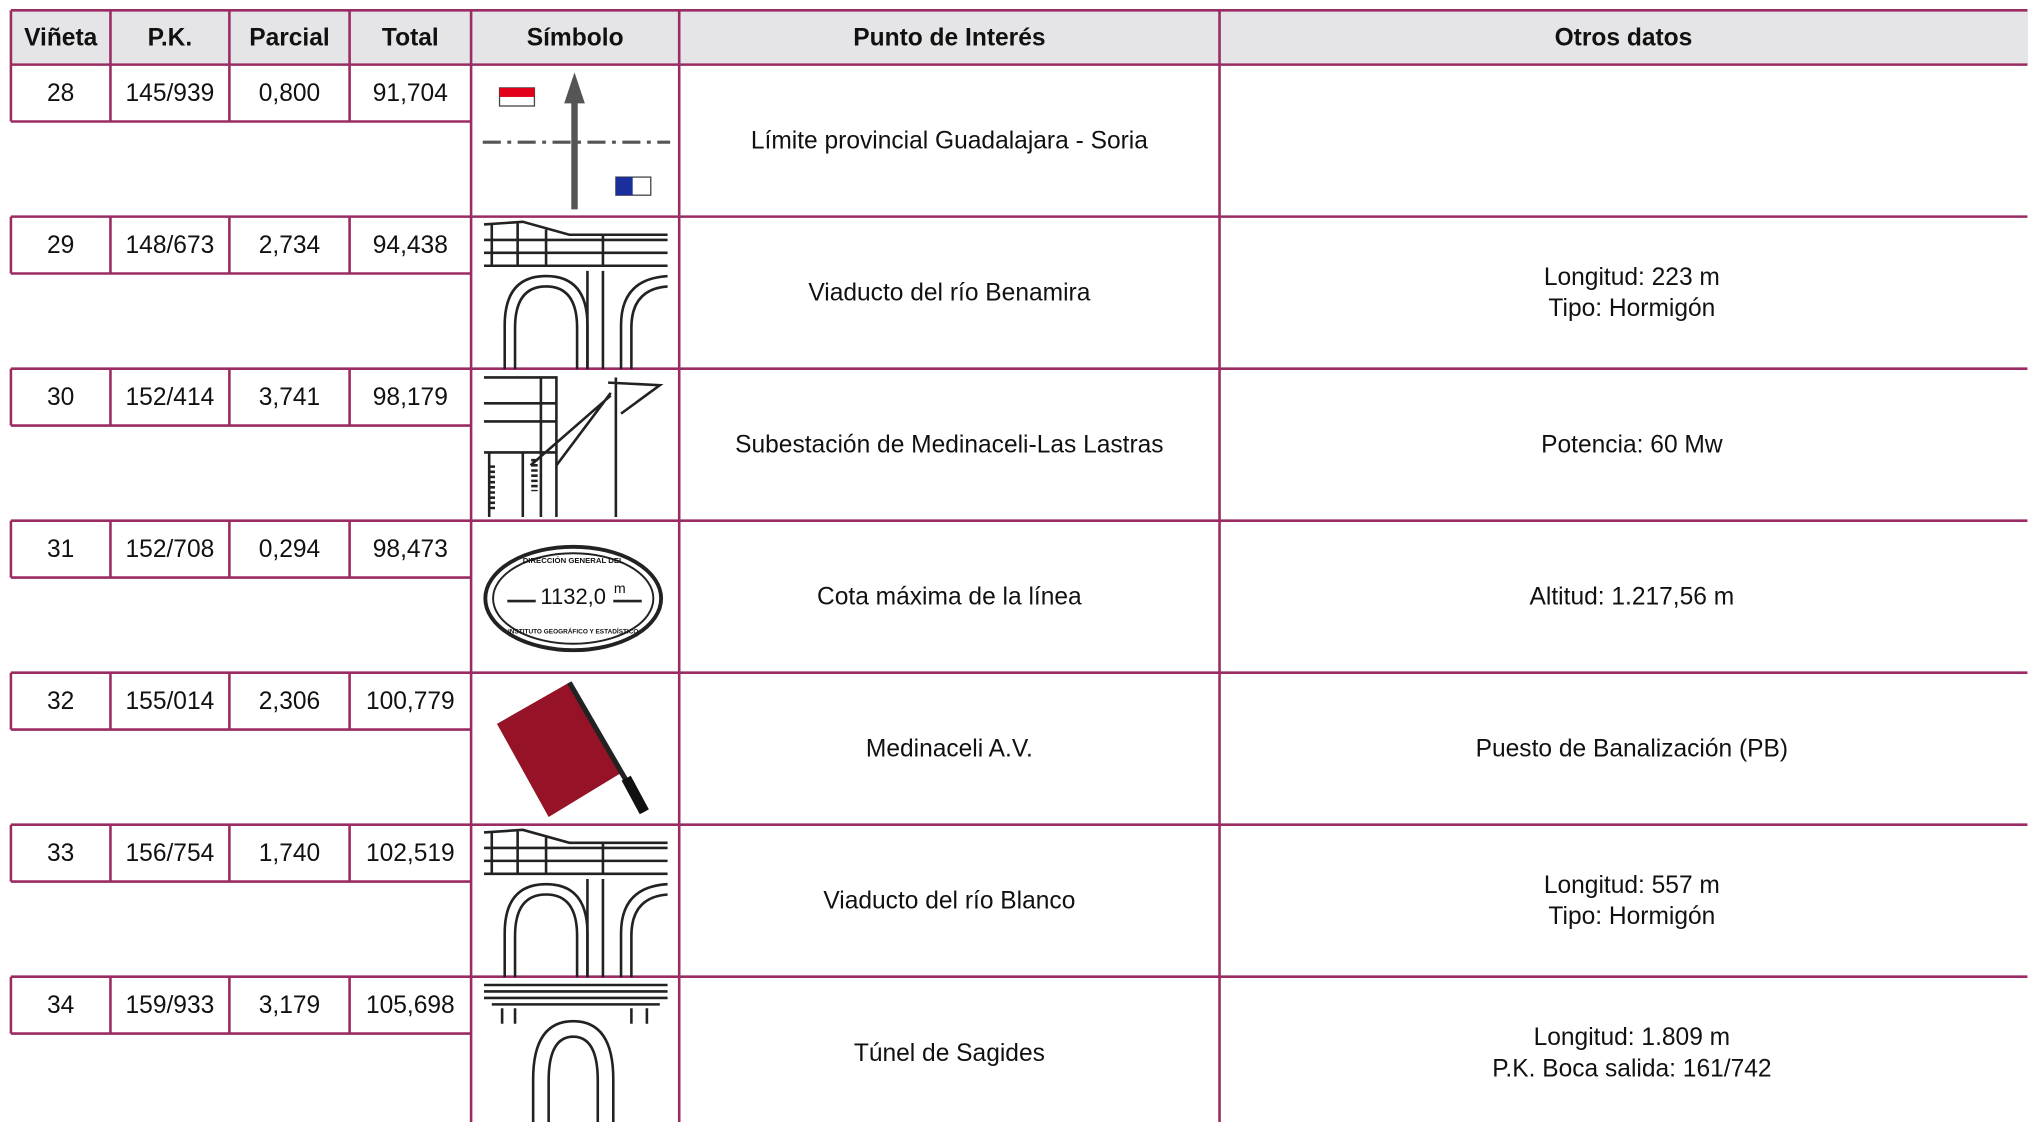 The width and height of the screenshot is (2028, 1122). What do you see at coordinates (410, 37) in the screenshot?
I see `header-cell: Total` at bounding box center [410, 37].